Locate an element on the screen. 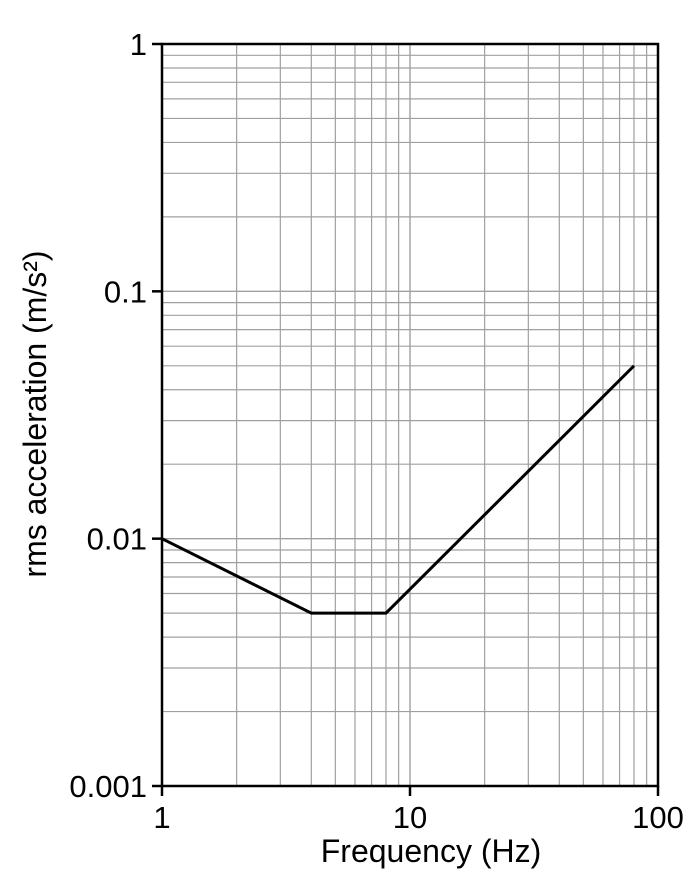 The image size is (700, 884). y-tick-label: 0.01 is located at coordinates (117, 539).